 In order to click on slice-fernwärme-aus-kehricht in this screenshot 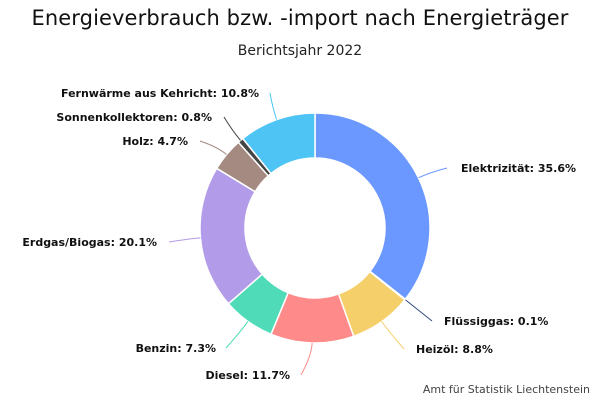, I will do `click(278, 143)`.